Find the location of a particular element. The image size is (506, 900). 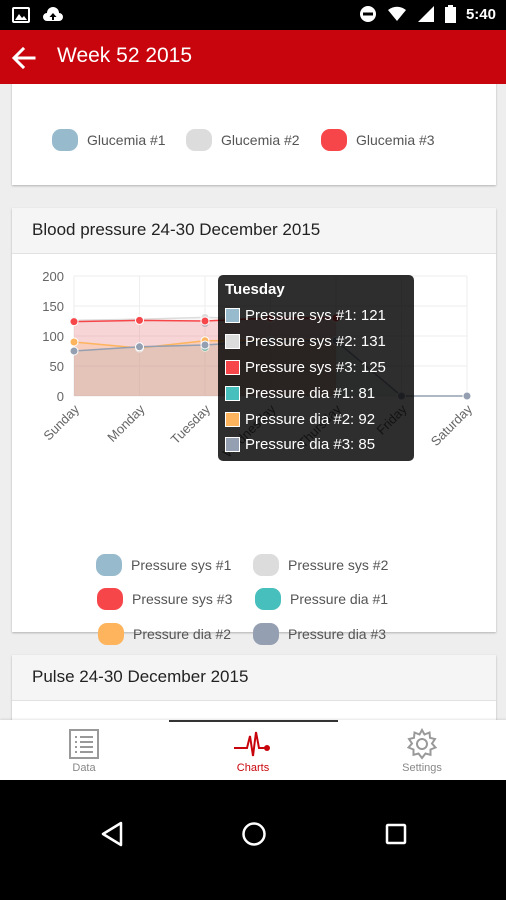

legend-item-glucemia-3: Glucemia #3 is located at coordinates (378, 140).